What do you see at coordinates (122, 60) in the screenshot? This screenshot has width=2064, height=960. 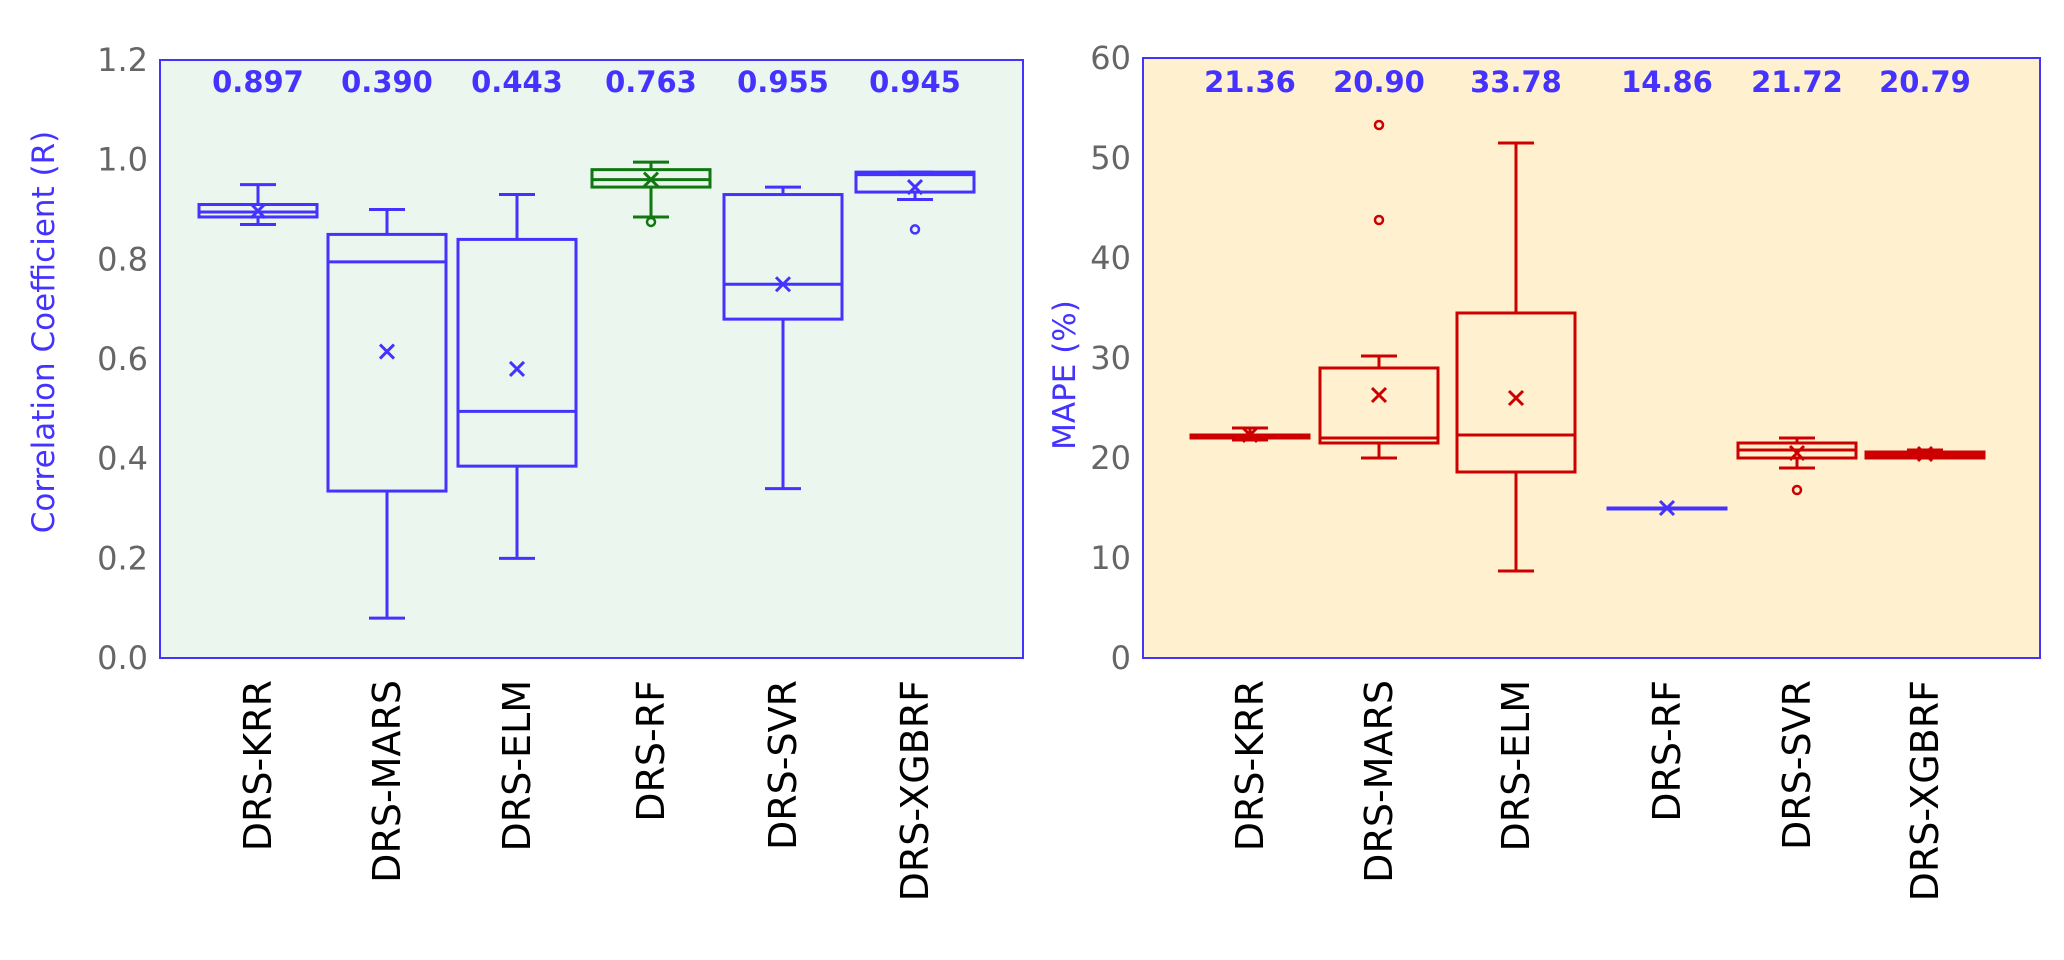 I see `y-tick-label: 1.2` at bounding box center [122, 60].